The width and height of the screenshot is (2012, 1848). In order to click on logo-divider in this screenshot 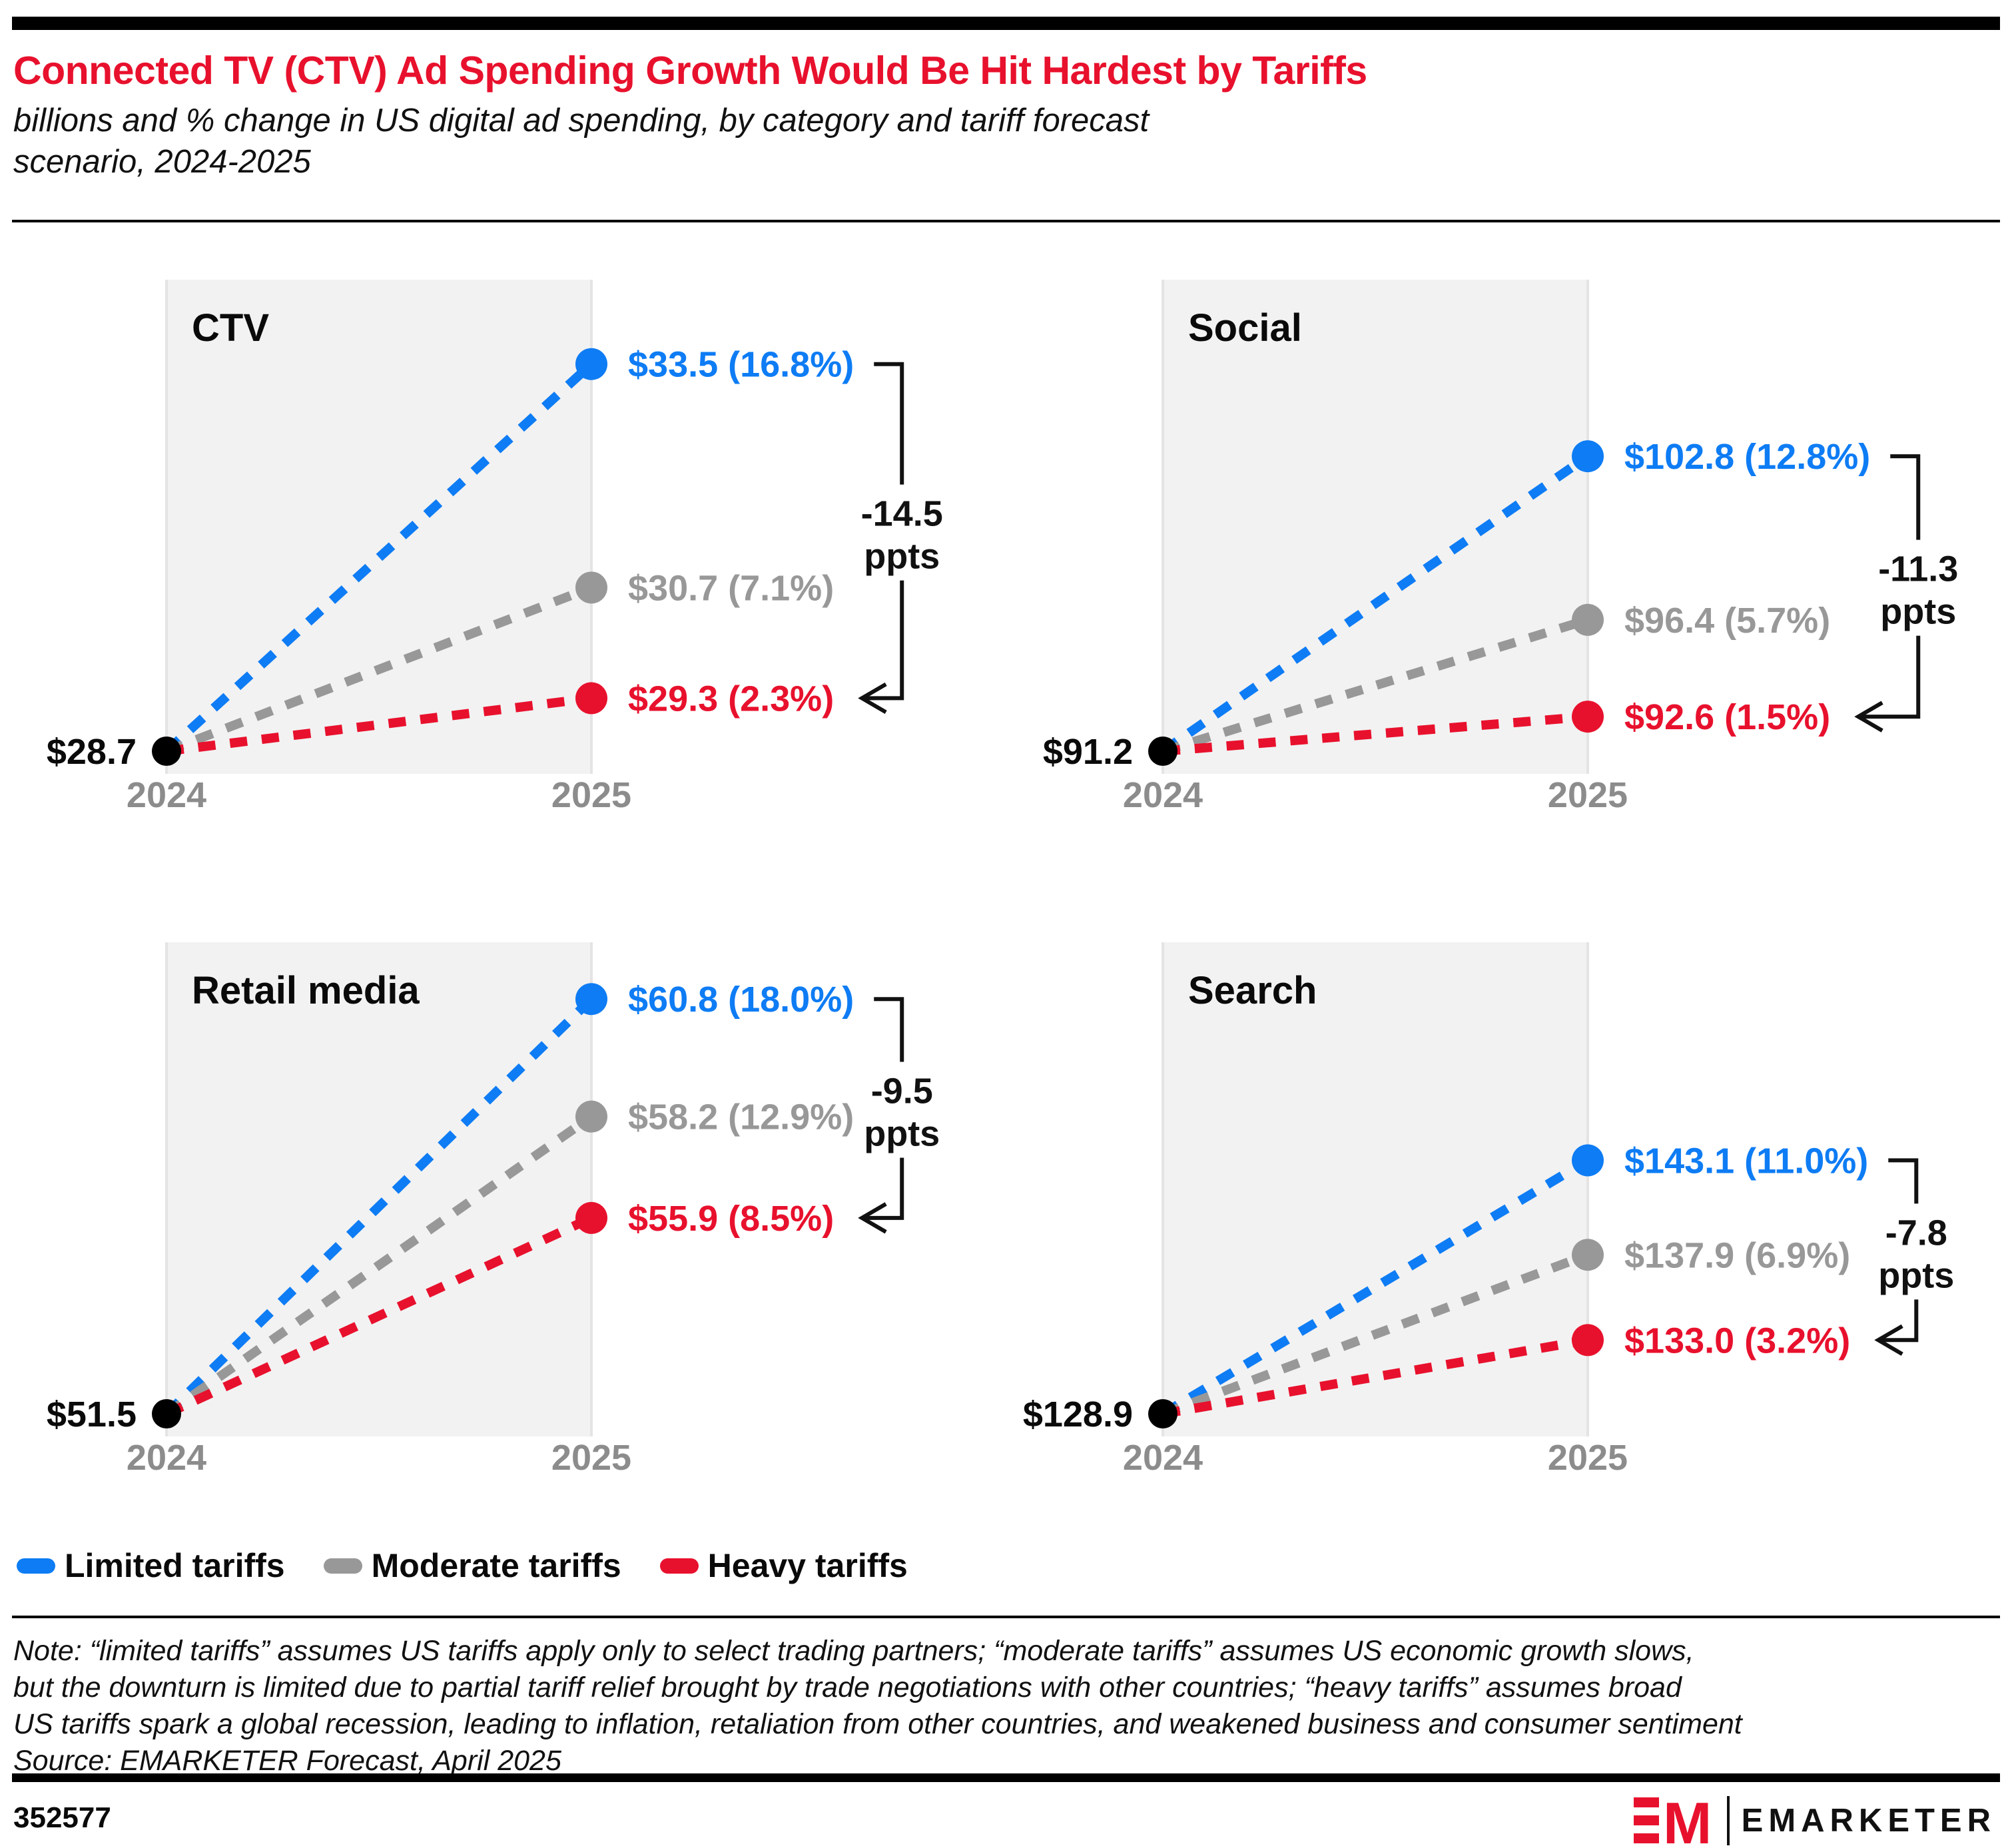, I will do `click(1728, 1820)`.